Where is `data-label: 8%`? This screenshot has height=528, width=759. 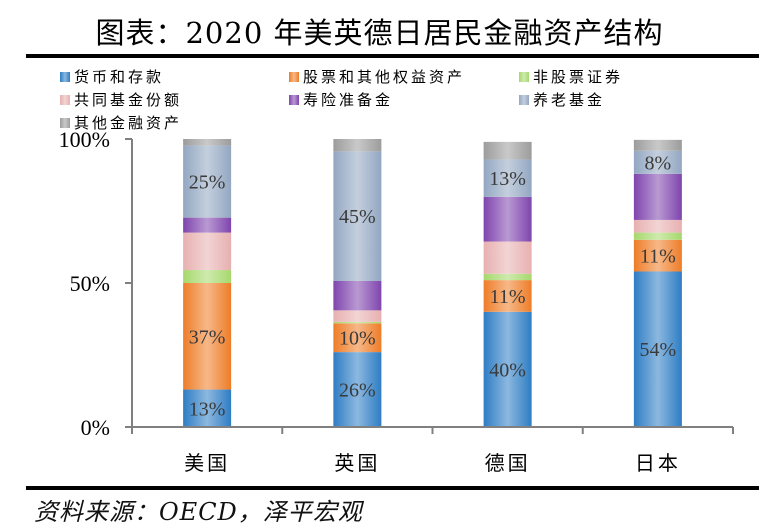 data-label: 8% is located at coordinates (658, 163).